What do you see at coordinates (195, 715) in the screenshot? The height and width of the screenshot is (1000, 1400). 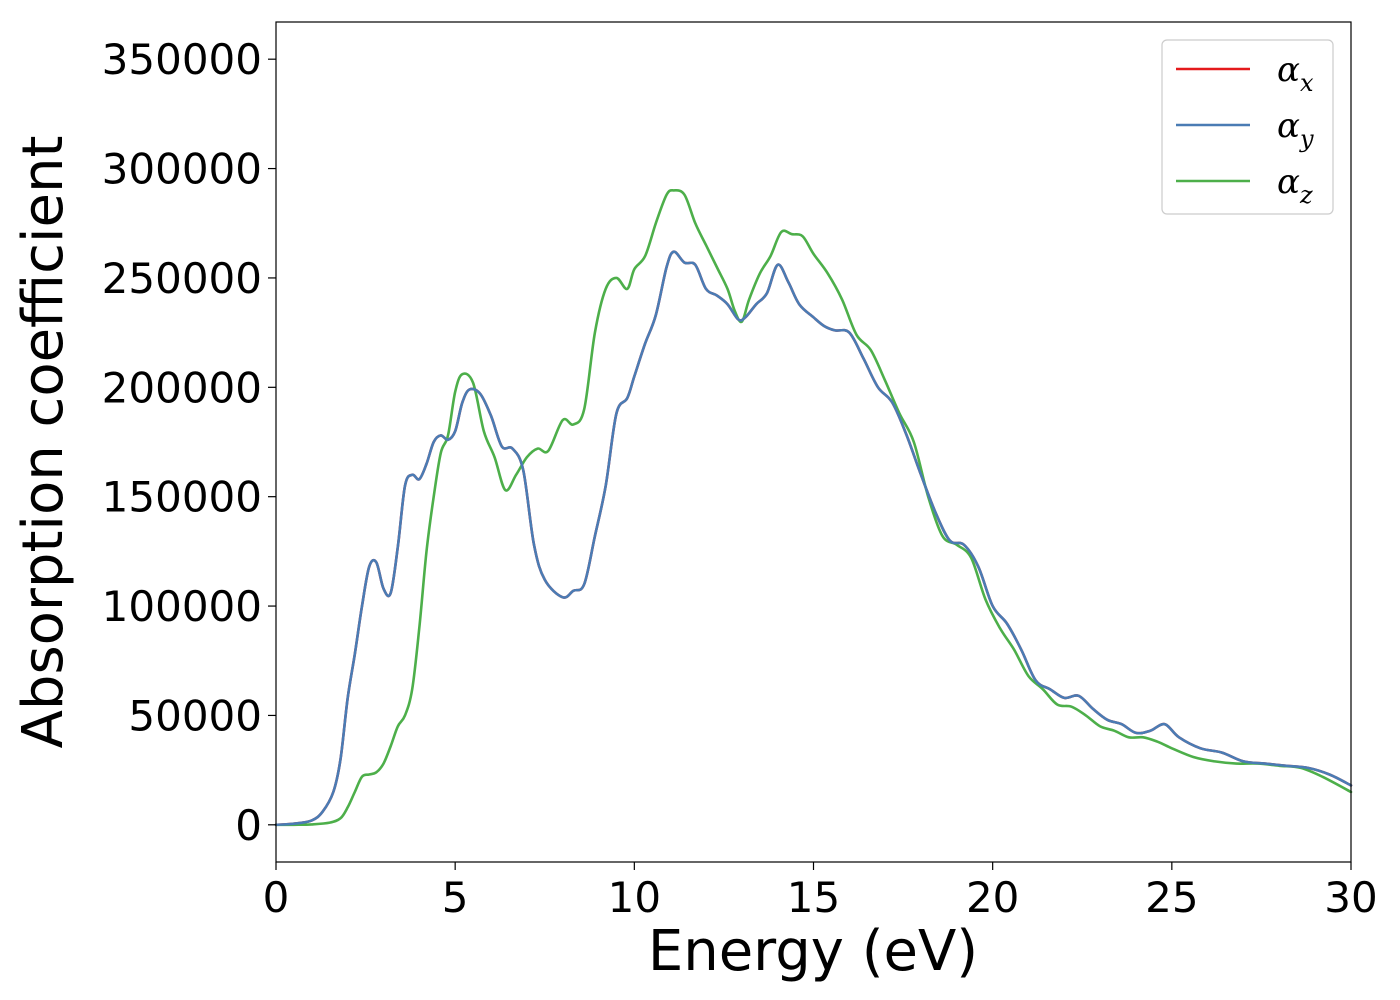 I see `y-tick-label: 50000` at bounding box center [195, 715].